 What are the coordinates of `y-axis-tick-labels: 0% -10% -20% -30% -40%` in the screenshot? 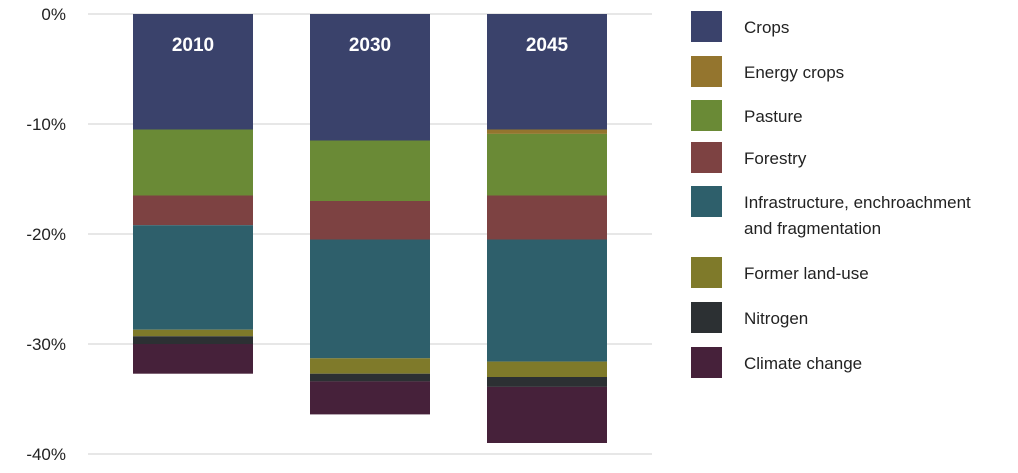 It's located at (46, 234).